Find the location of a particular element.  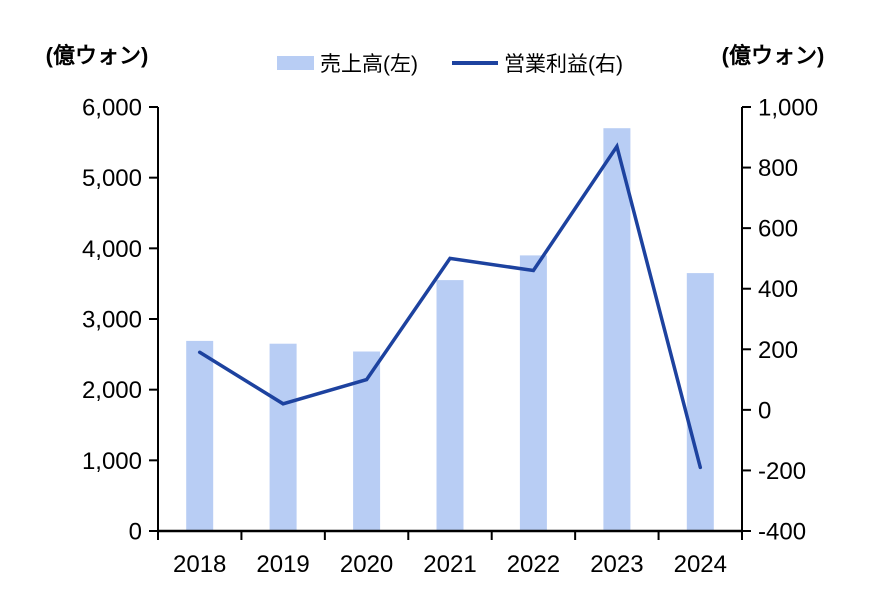

bar-2022 is located at coordinates (533, 393).